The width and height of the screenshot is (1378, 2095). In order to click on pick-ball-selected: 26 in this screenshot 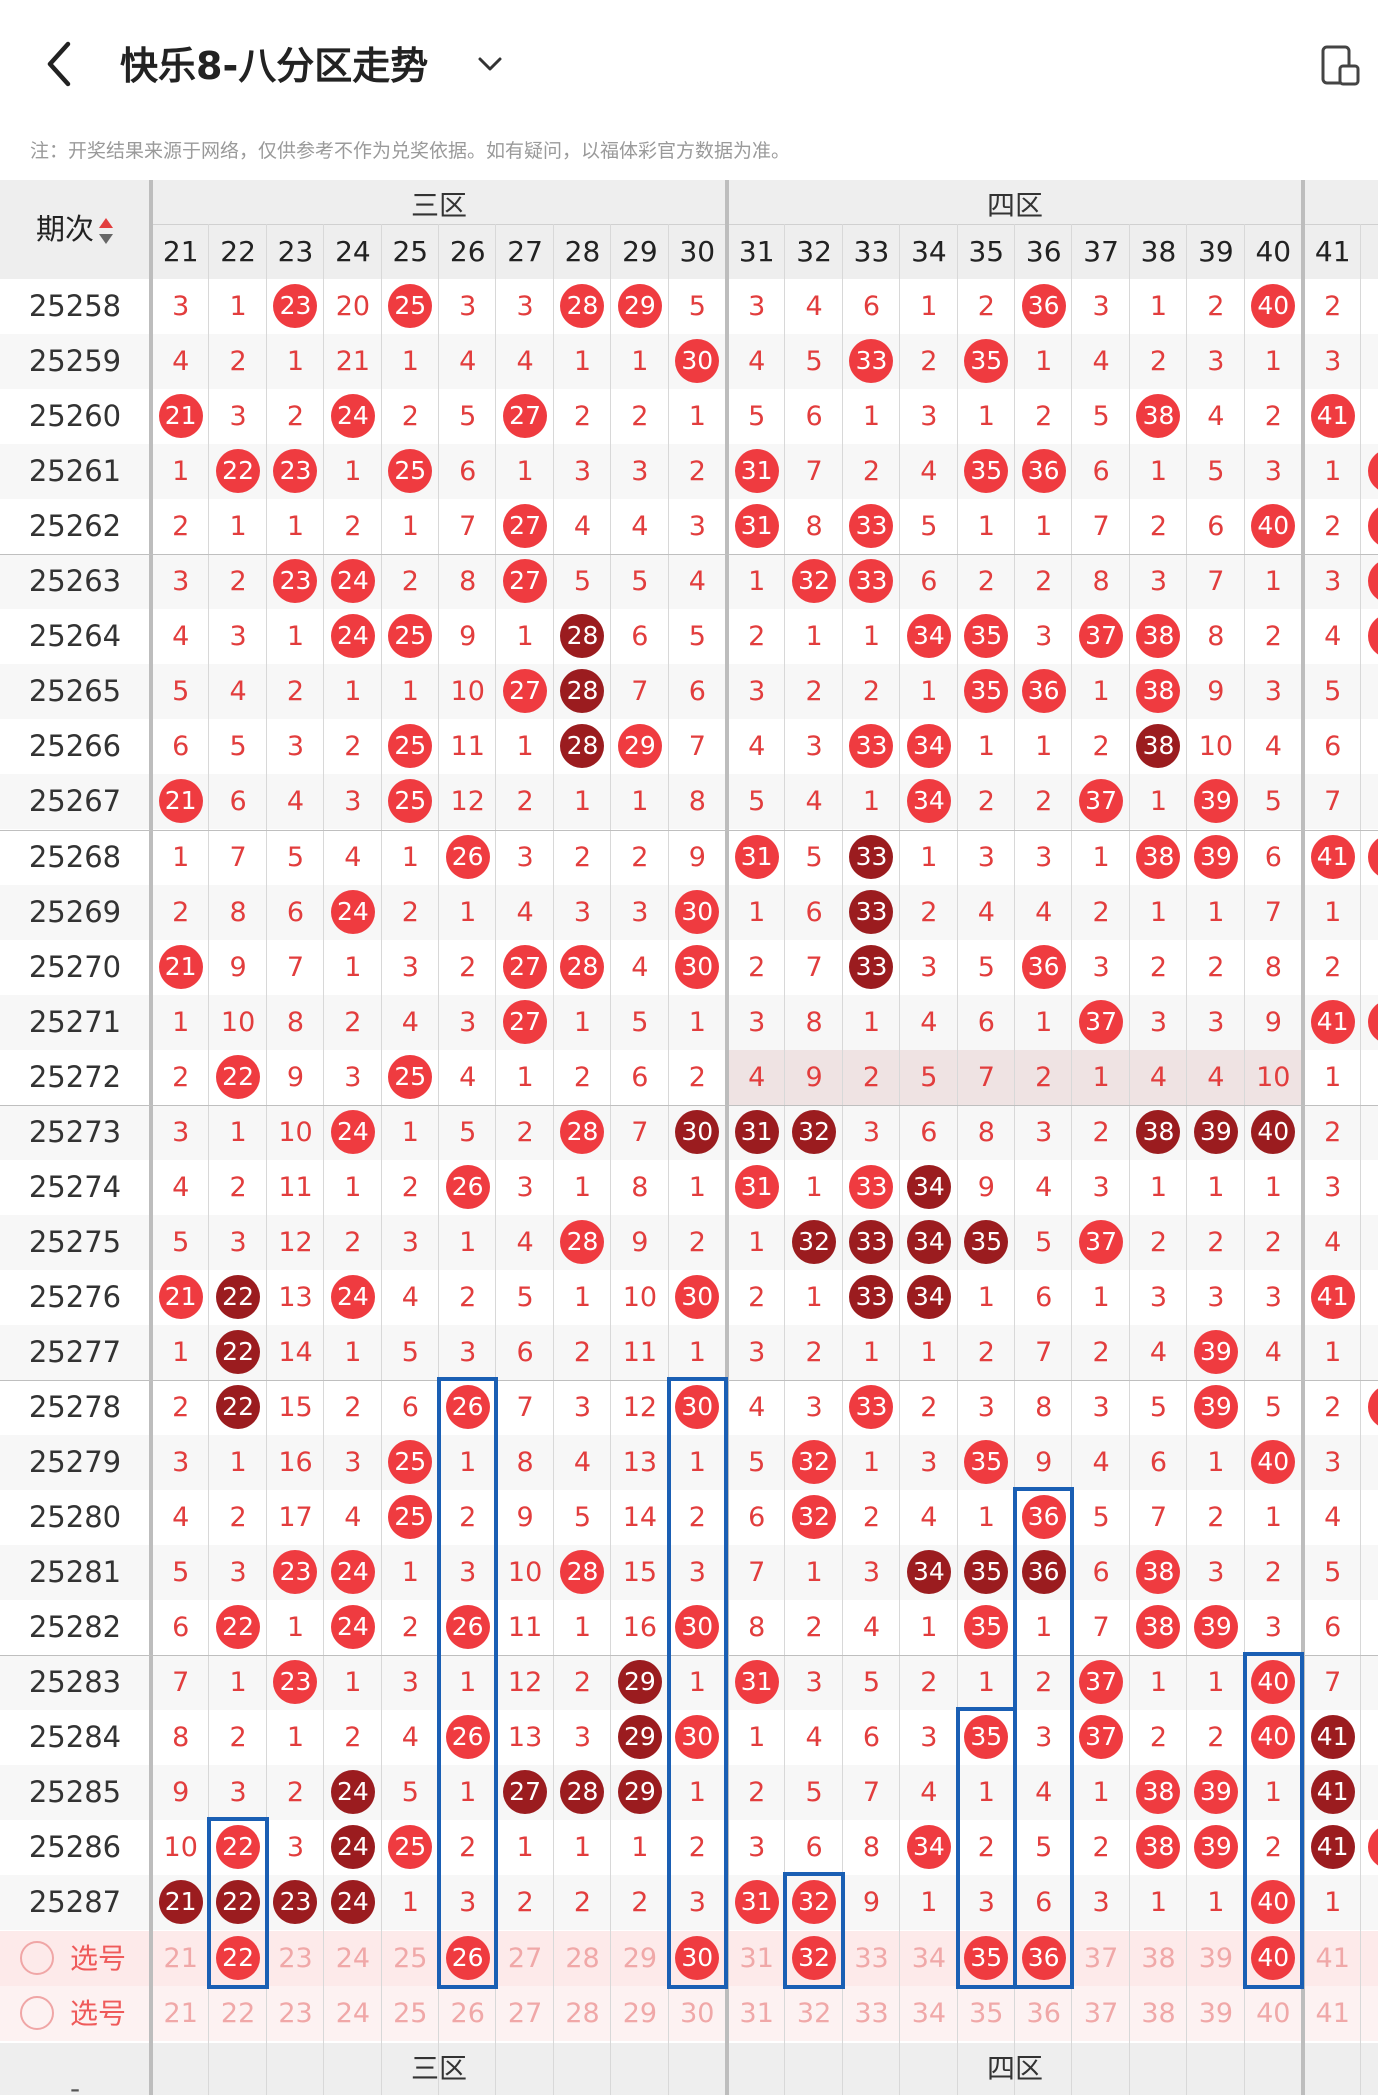, I will do `click(467, 1957)`.